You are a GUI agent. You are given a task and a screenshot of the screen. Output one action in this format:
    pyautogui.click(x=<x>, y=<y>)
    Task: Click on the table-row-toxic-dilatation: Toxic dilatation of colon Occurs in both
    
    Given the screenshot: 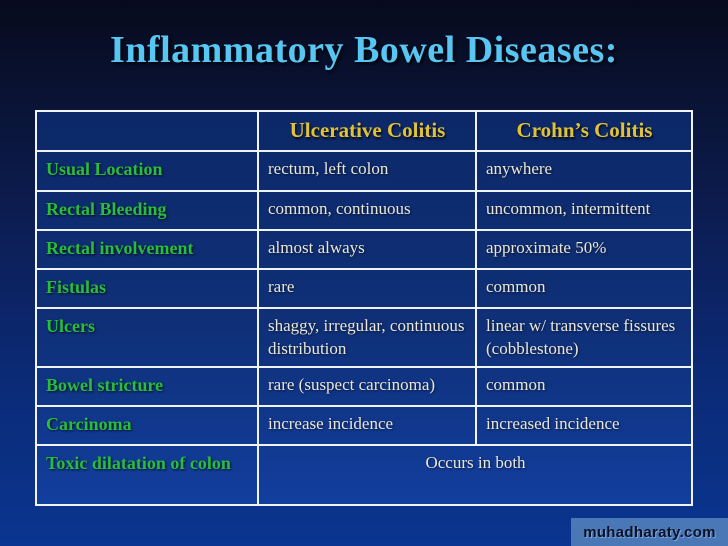 What is the action you would take?
    pyautogui.click(x=364, y=475)
    